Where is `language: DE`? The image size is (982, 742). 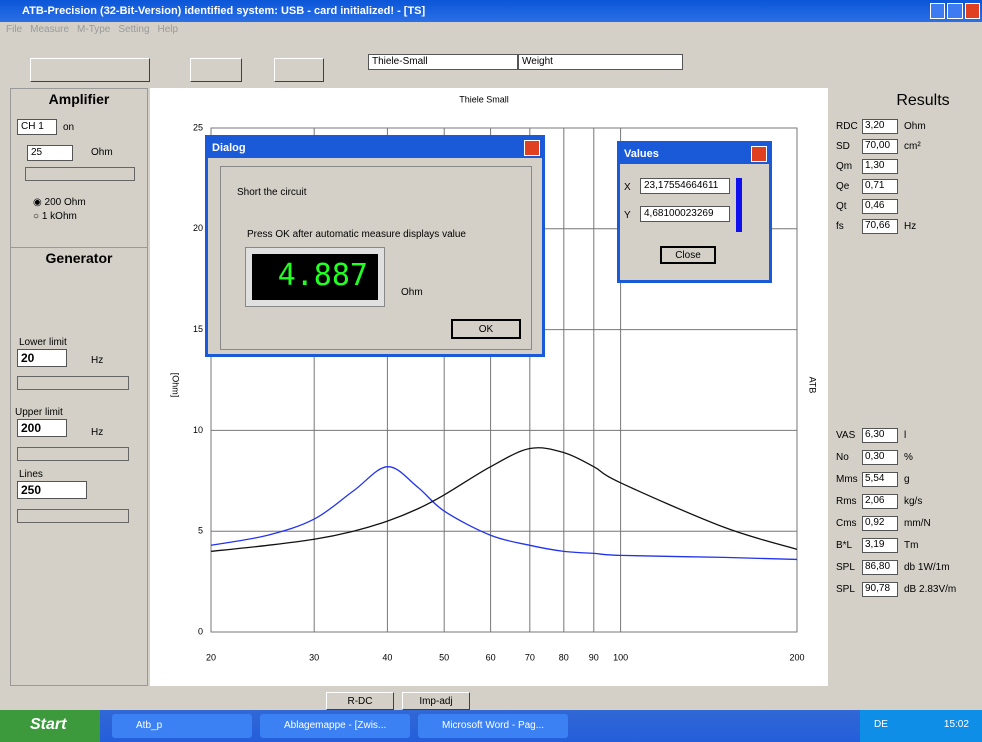
language: DE is located at coordinates (881, 724).